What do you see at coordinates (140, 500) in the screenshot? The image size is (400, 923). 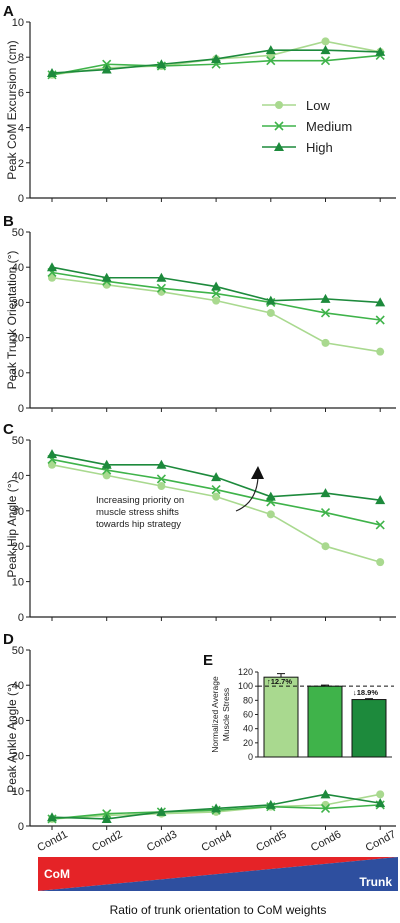 I see `annotation-line-1: Increasing priority on` at bounding box center [140, 500].